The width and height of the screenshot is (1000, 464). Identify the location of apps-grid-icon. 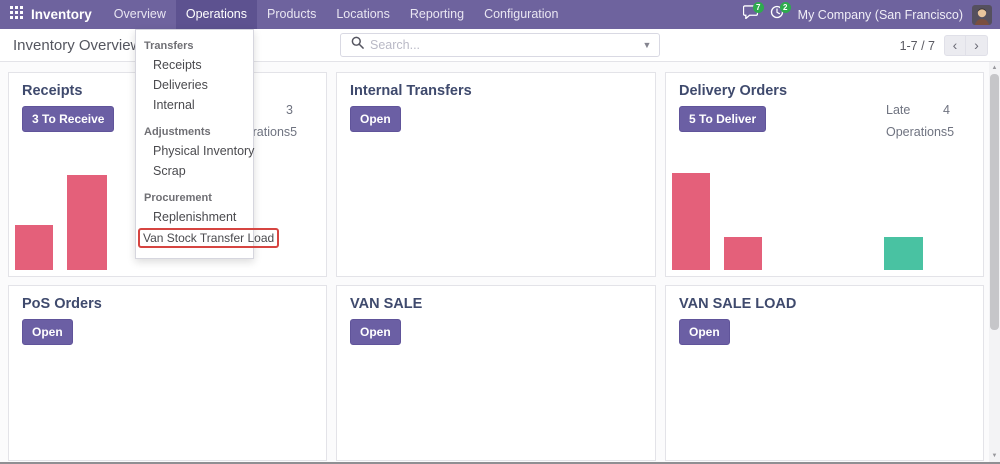
(16, 14).